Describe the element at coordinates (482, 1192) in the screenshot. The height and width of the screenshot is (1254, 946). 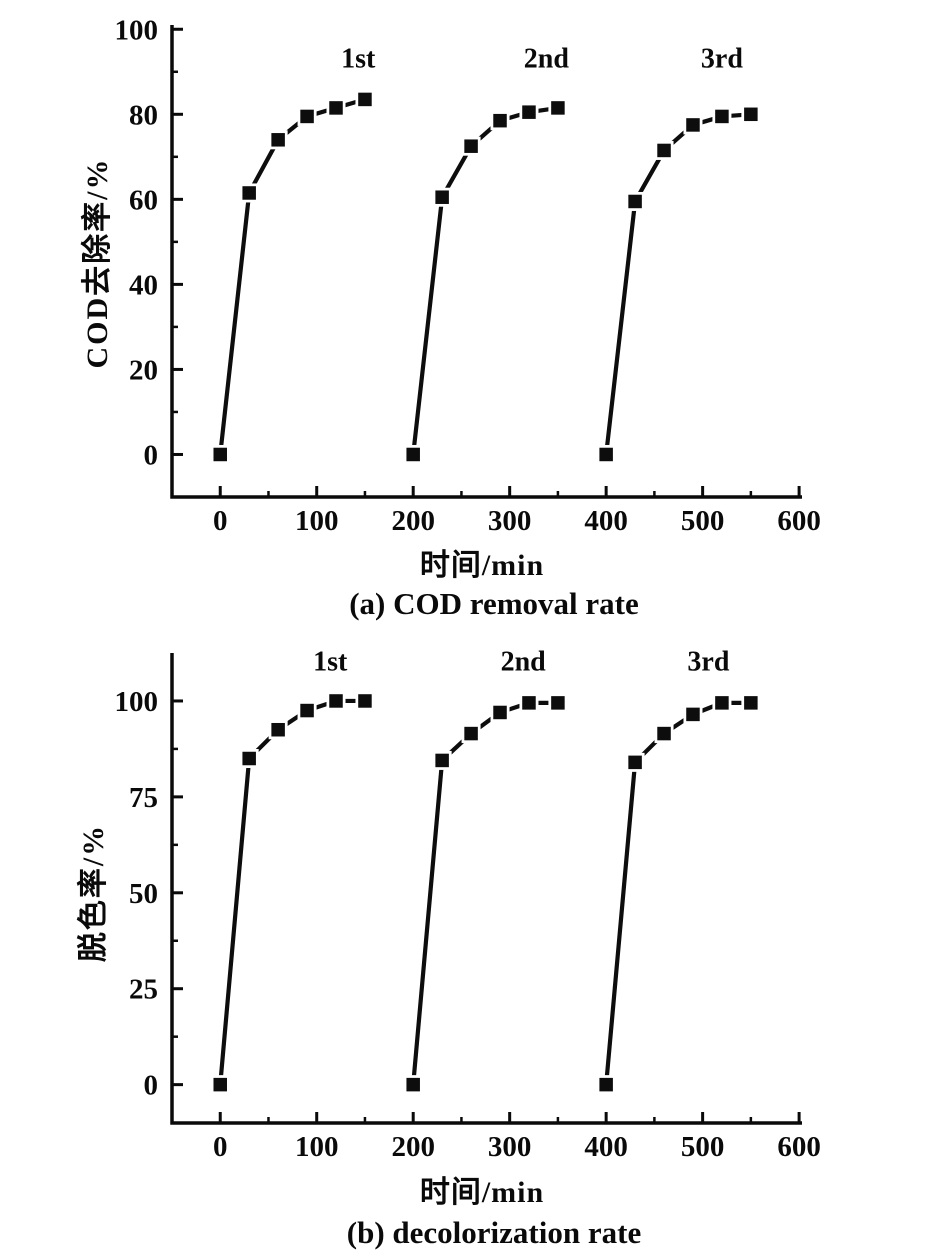
I see `decolorization-chart-x-axis-title: 时间/min` at that location.